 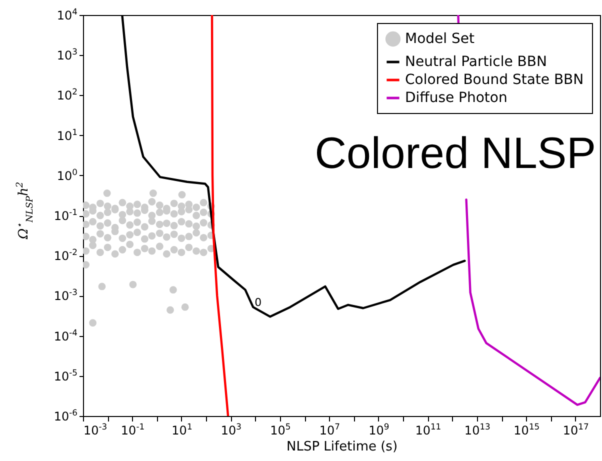 I want to click on y-tick-label: 10$^{-4}$, so click(x=66, y=335).